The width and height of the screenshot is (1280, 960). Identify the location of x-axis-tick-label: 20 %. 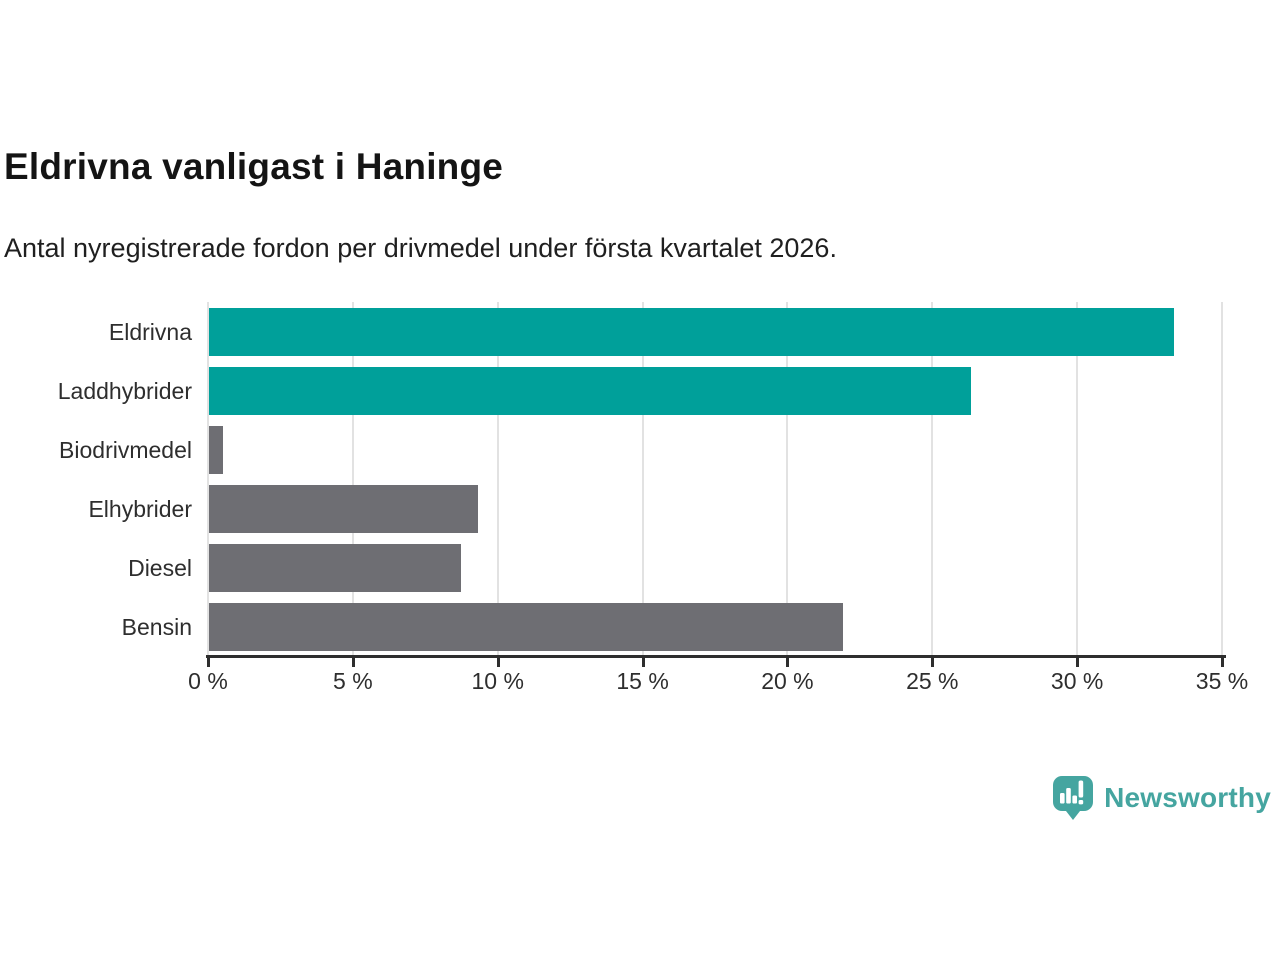
(787, 681).